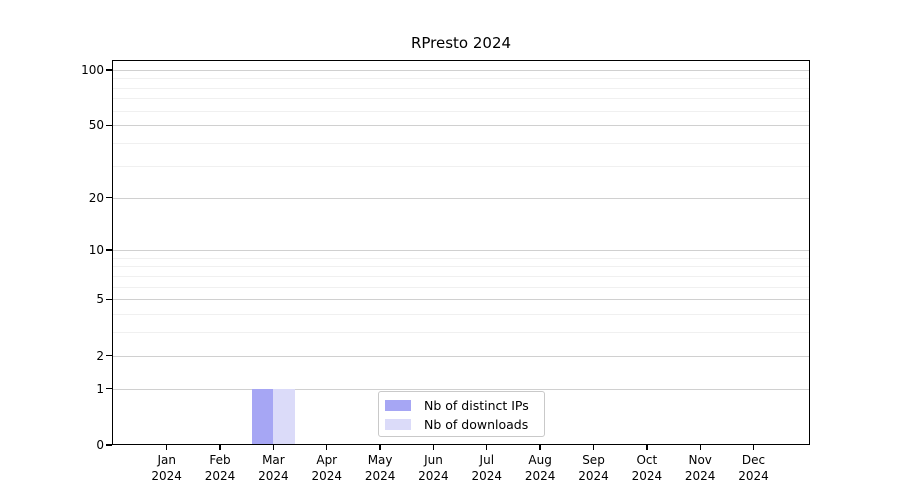 The width and height of the screenshot is (900, 500). What do you see at coordinates (753, 468) in the screenshot?
I see `x-tick-label: Dec 2024` at bounding box center [753, 468].